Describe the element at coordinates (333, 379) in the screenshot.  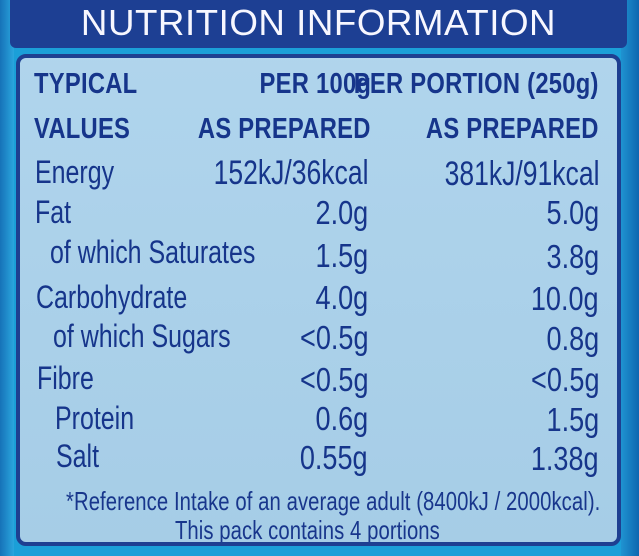
I see `row-fibre-per100: <0.5g` at that location.